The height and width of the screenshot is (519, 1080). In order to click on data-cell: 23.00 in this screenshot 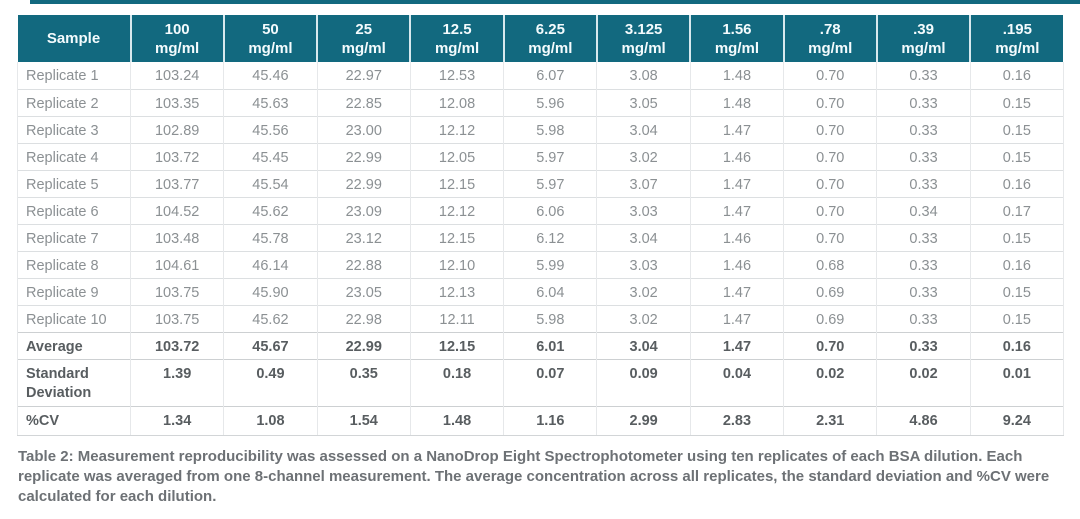, I will do `click(364, 129)`.